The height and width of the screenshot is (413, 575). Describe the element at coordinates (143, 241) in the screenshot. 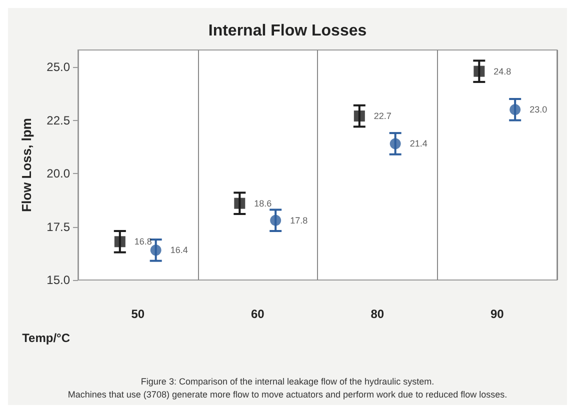

I see `data-label: 16.8` at that location.